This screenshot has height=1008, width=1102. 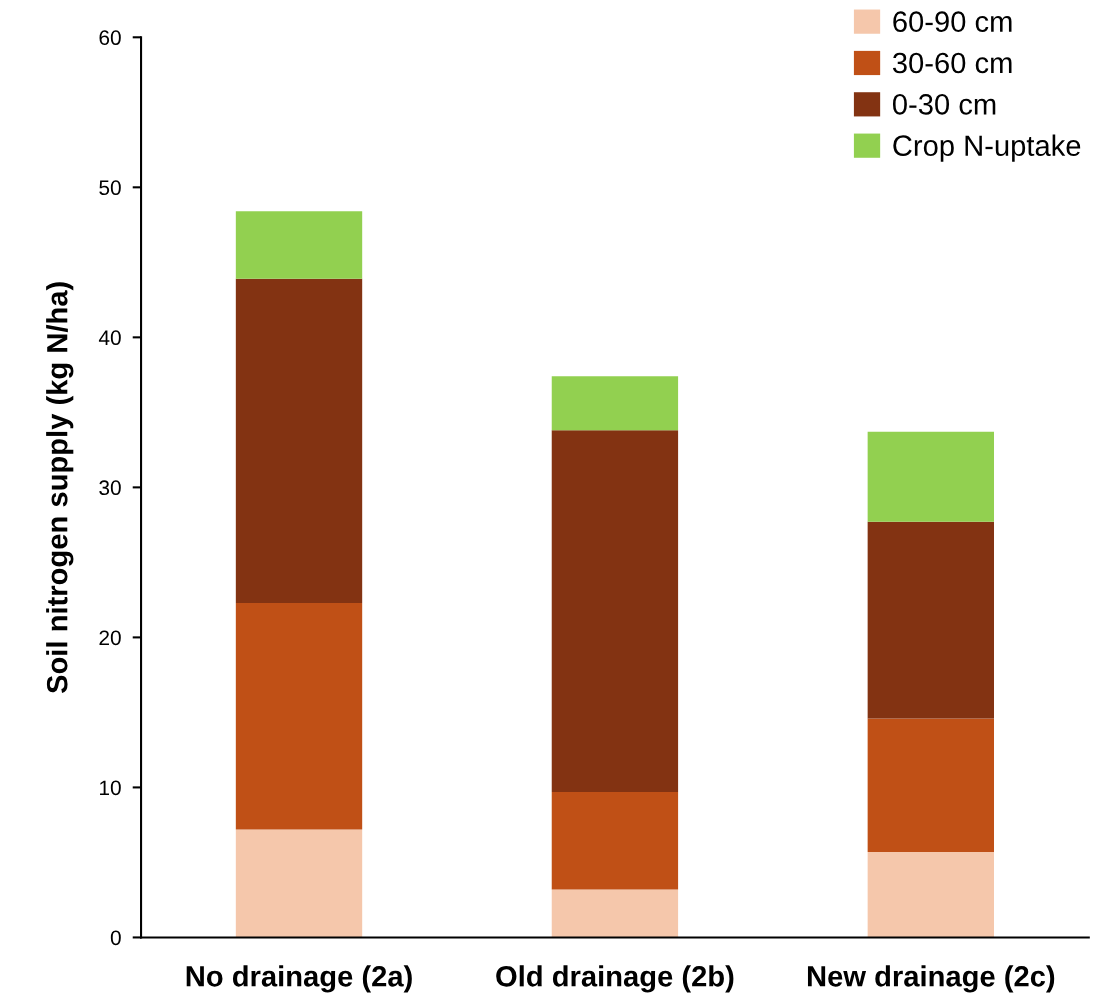 I want to click on y-tick-label: 60, so click(x=110, y=38).